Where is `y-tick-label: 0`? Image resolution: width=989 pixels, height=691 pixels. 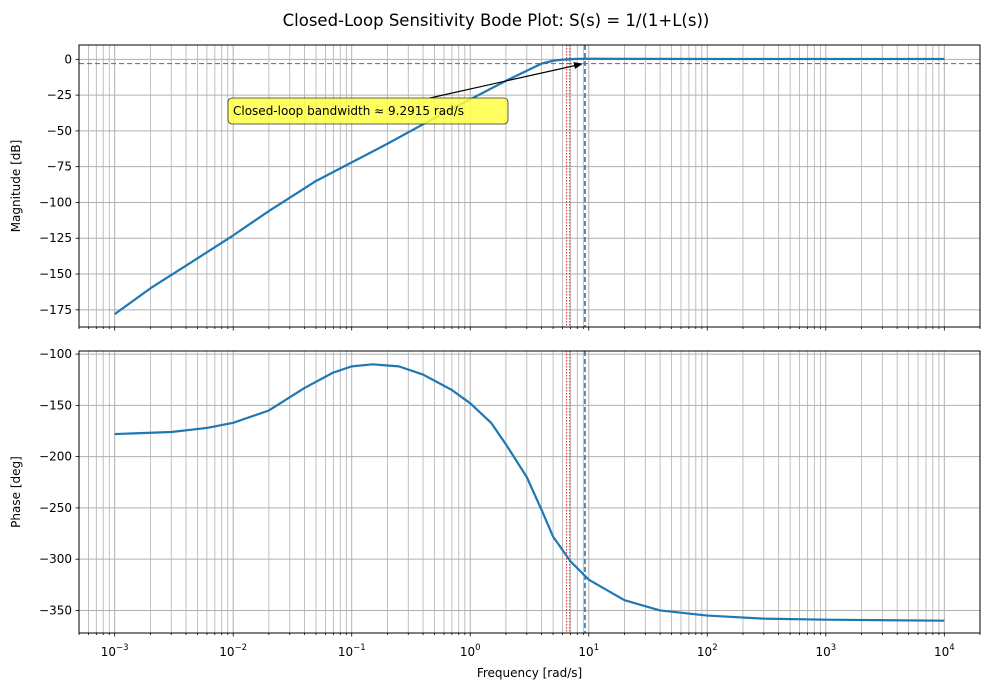 y-tick-label: 0 is located at coordinates (68, 59).